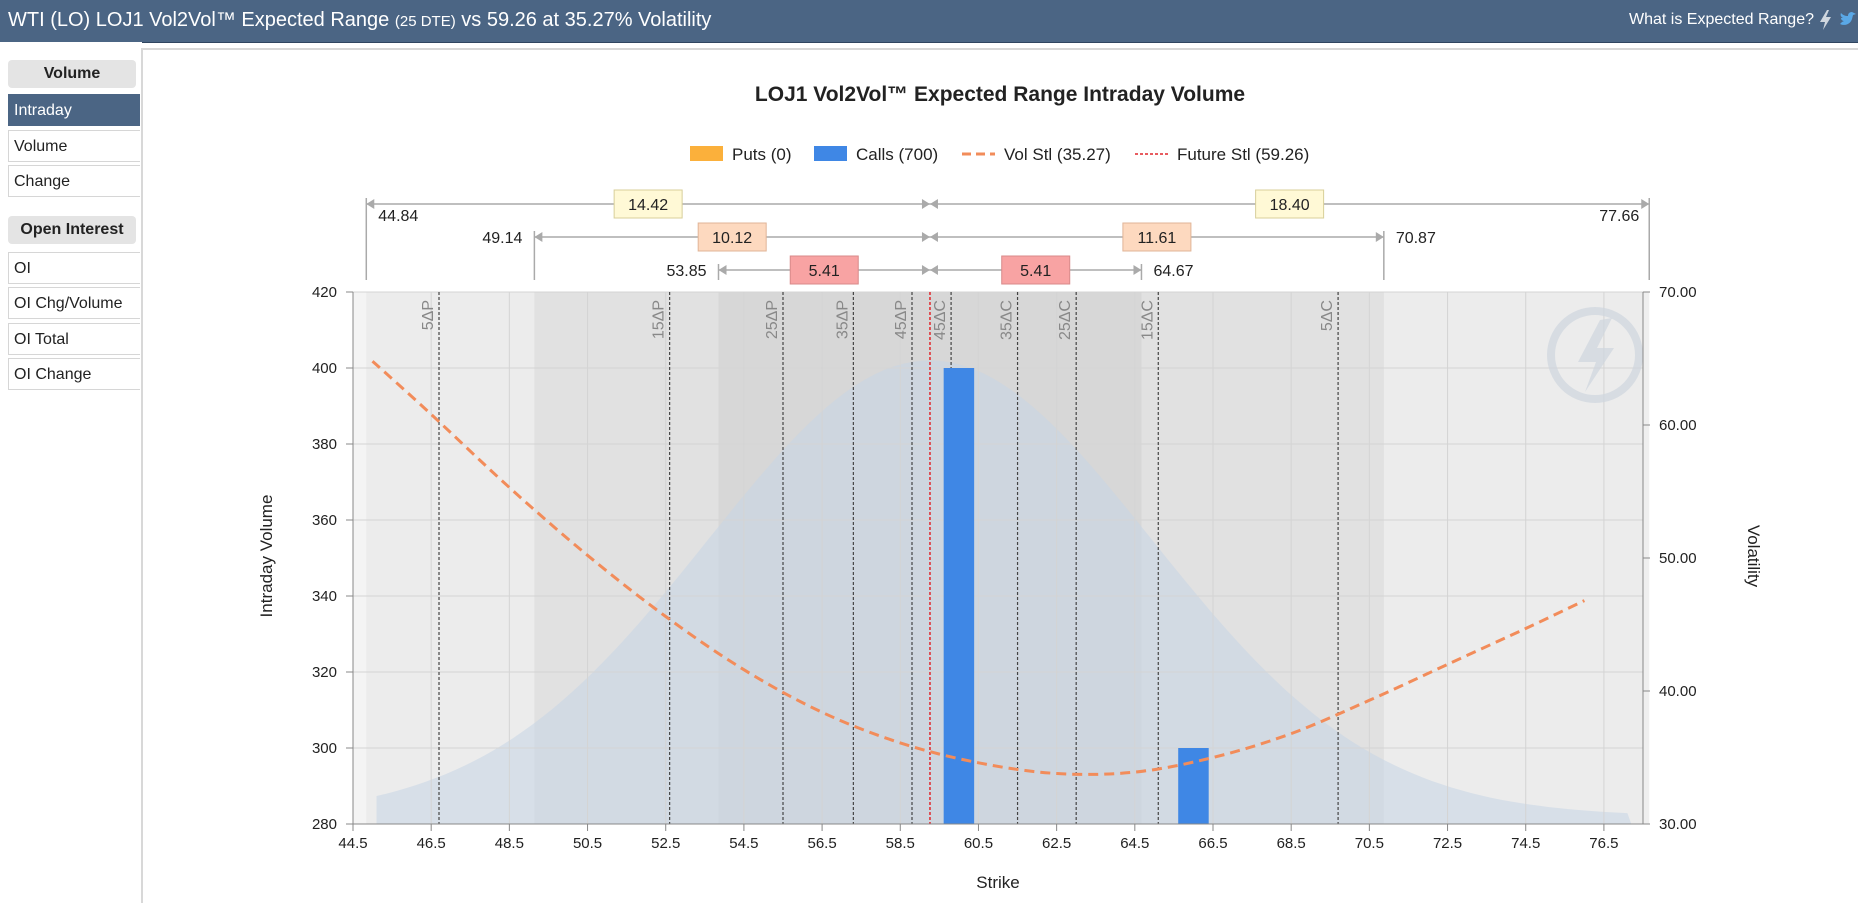 This screenshot has height=903, width=1858. Describe the element at coordinates (1525, 843) in the screenshot. I see `x-tick-label: 74.5` at that location.